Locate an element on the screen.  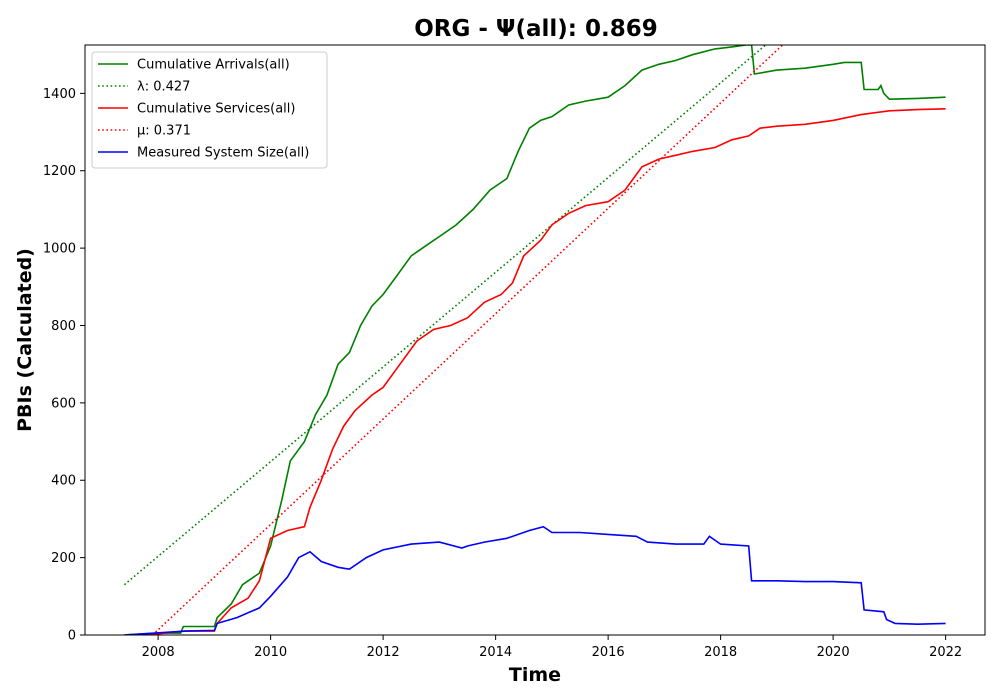
y-tick-label: 1400 is located at coordinates (59, 94).